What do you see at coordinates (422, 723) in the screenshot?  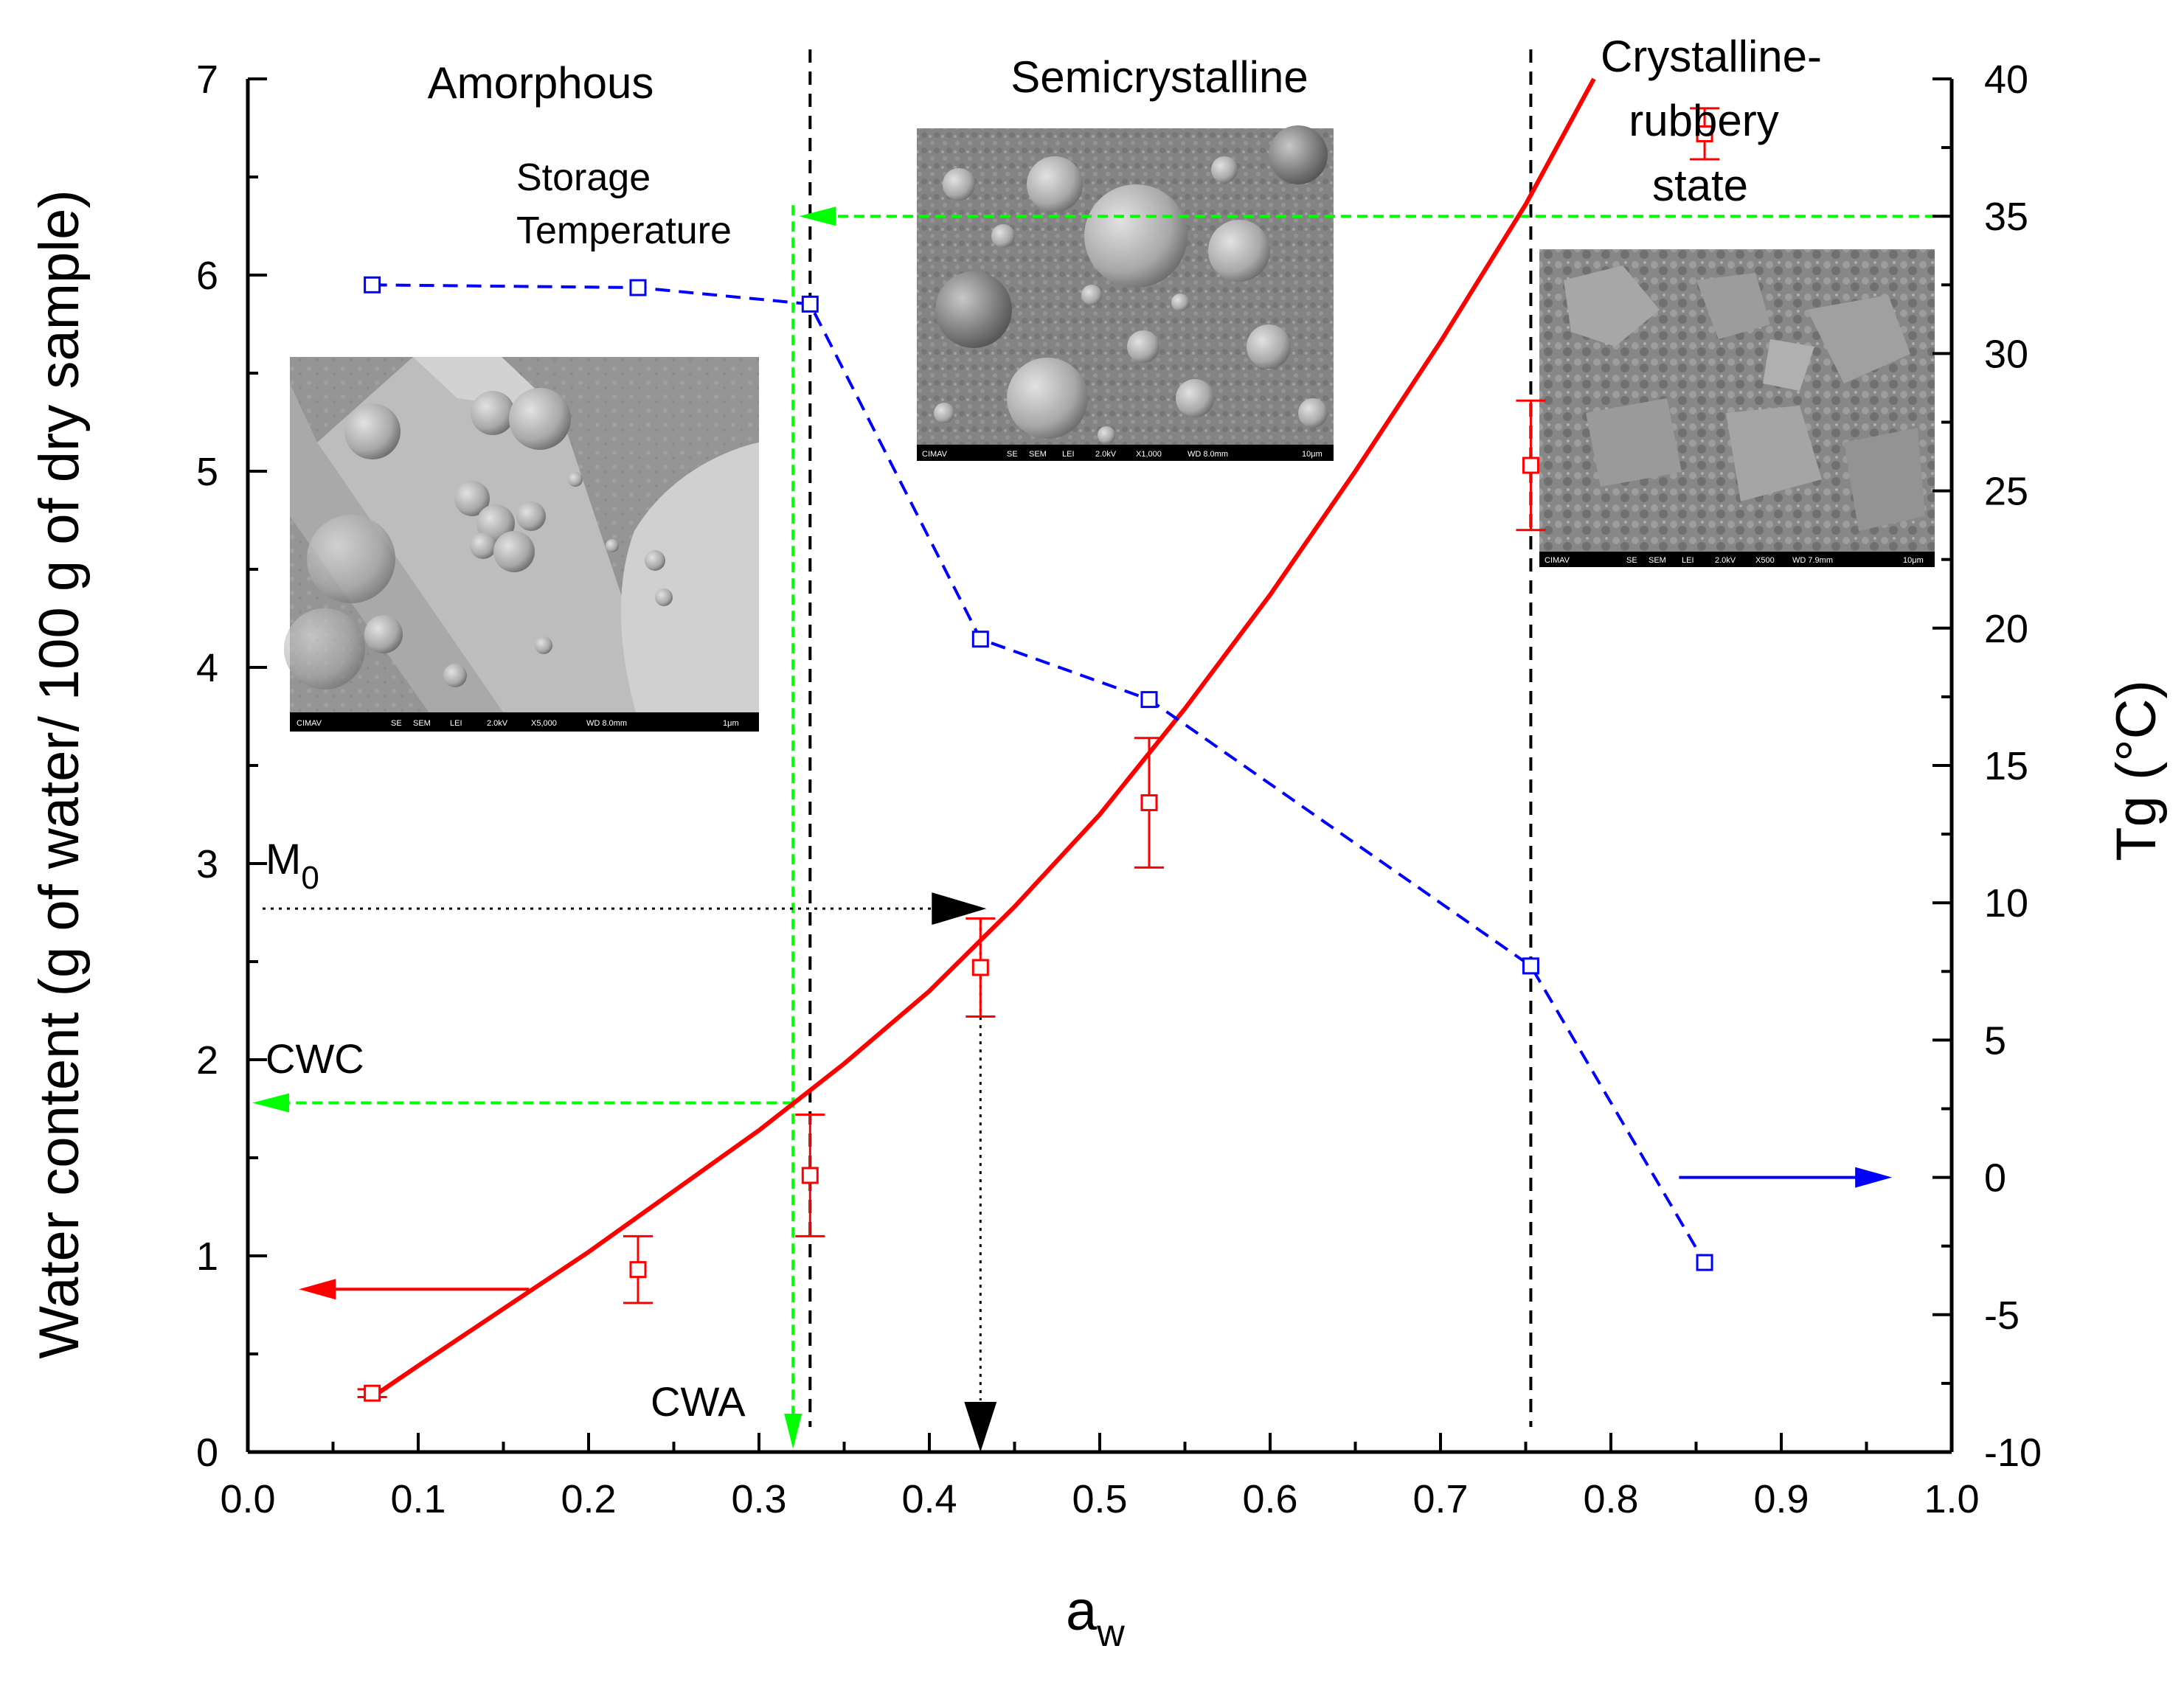 I see `sem-caption-amorphous-2: SEM` at bounding box center [422, 723].